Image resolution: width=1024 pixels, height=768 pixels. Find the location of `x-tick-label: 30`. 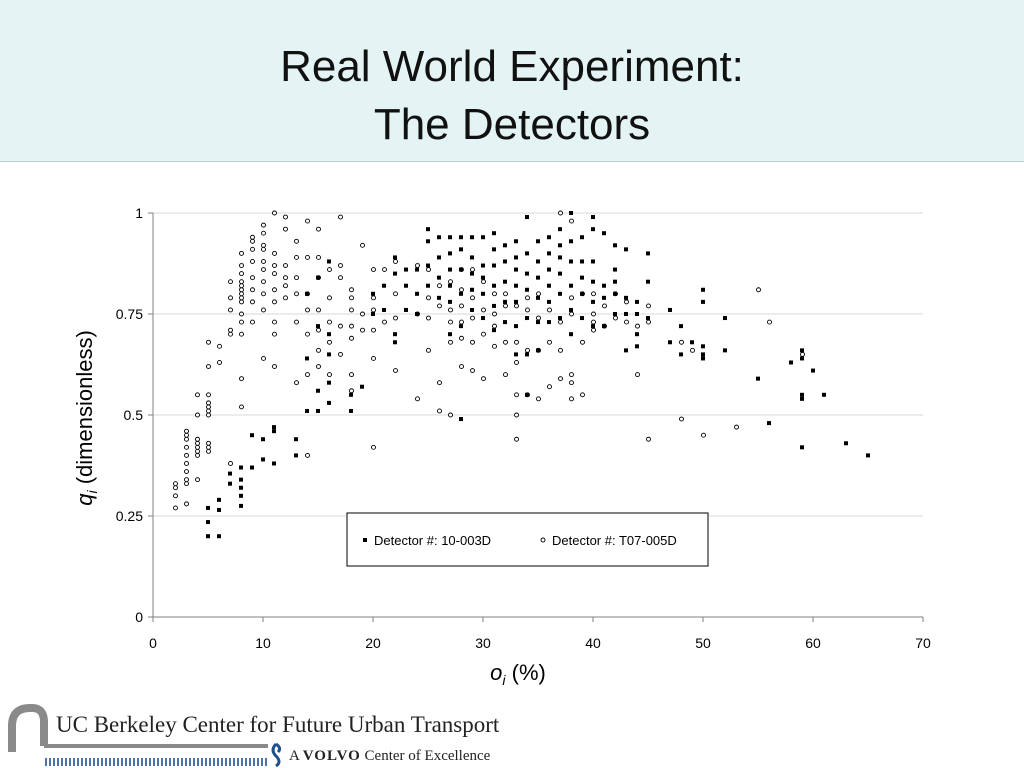

x-tick-label: 30 is located at coordinates (483, 643).